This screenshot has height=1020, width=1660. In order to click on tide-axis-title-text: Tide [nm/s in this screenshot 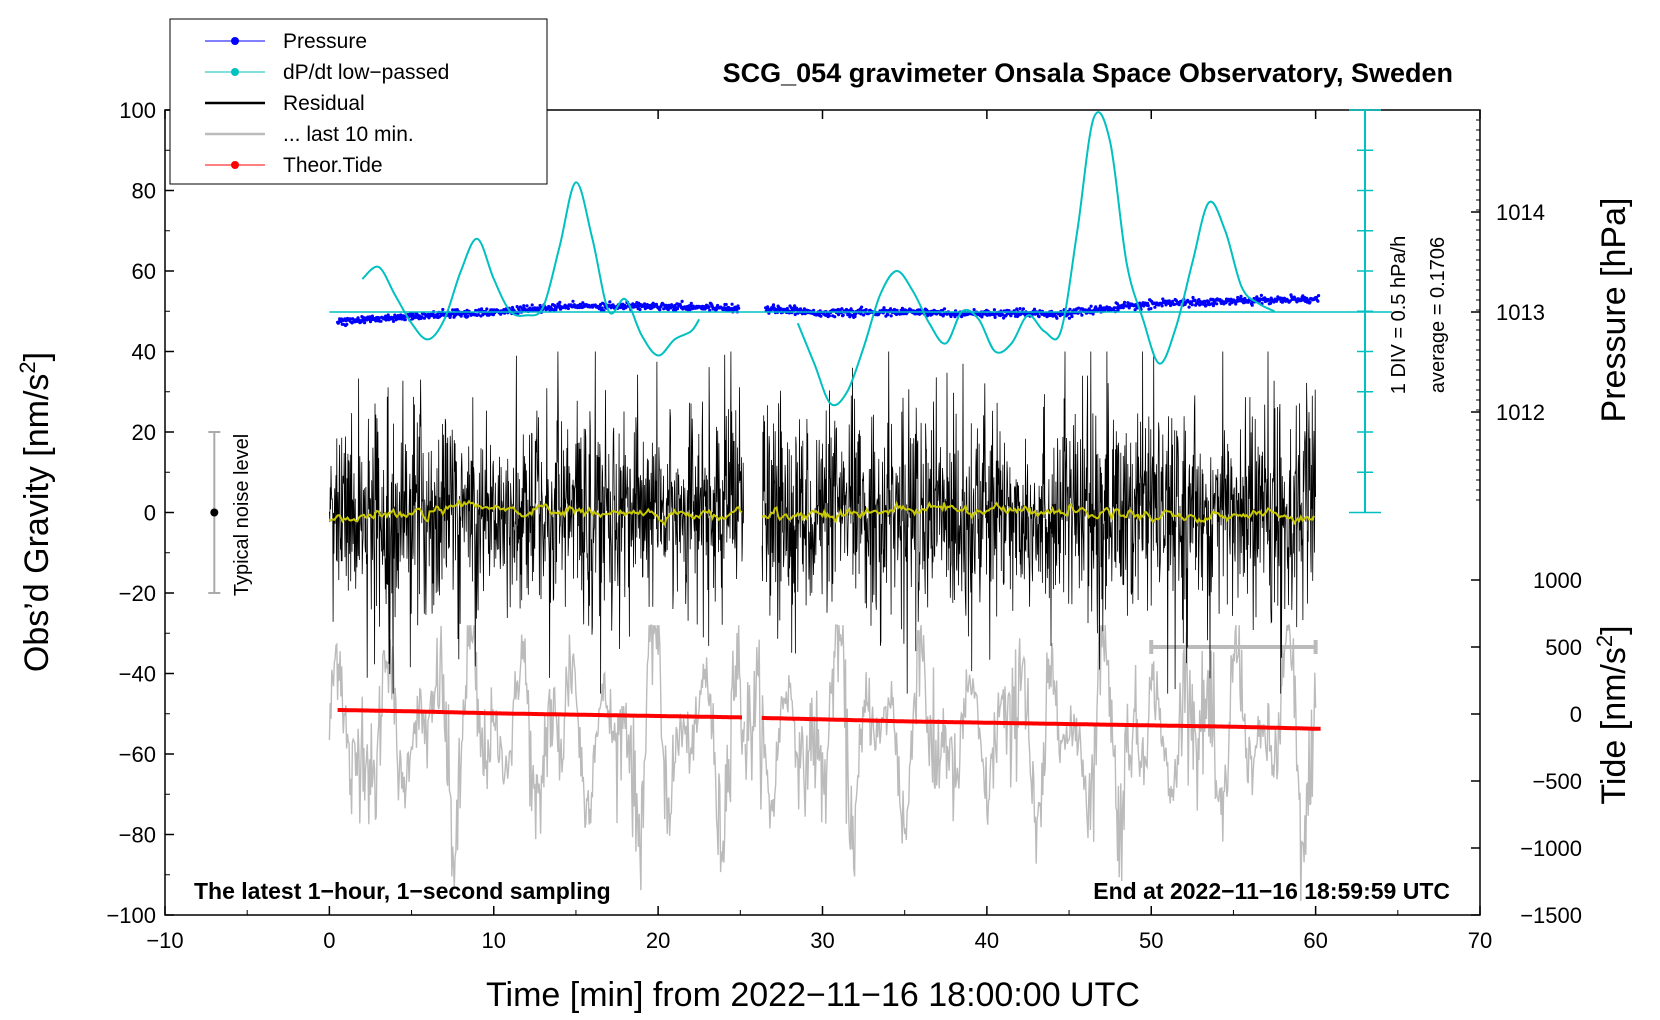, I will do `click(1614, 725)`.